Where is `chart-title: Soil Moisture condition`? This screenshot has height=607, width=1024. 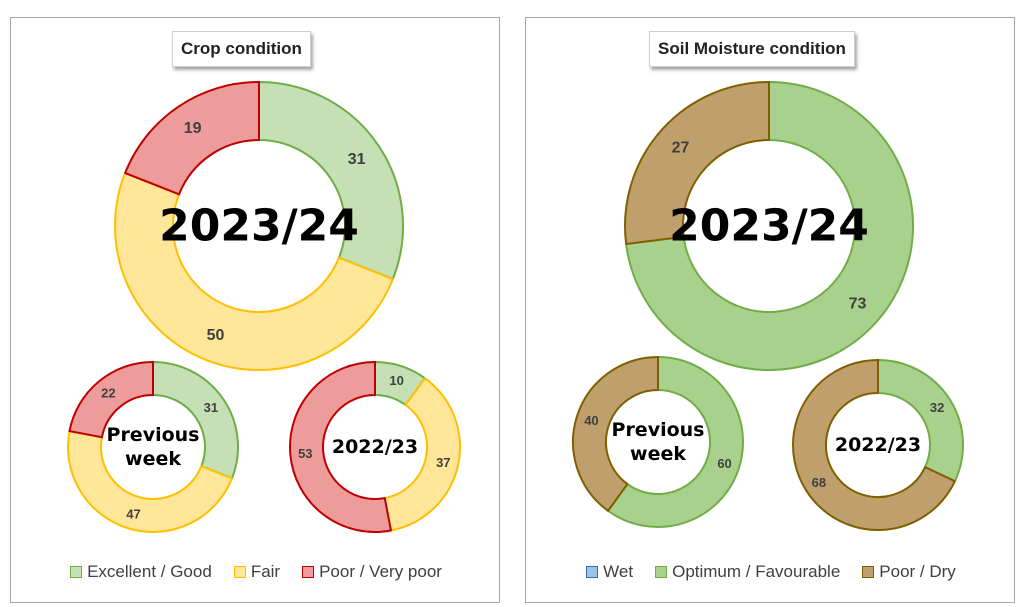 chart-title: Soil Moisture condition is located at coordinates (752, 49).